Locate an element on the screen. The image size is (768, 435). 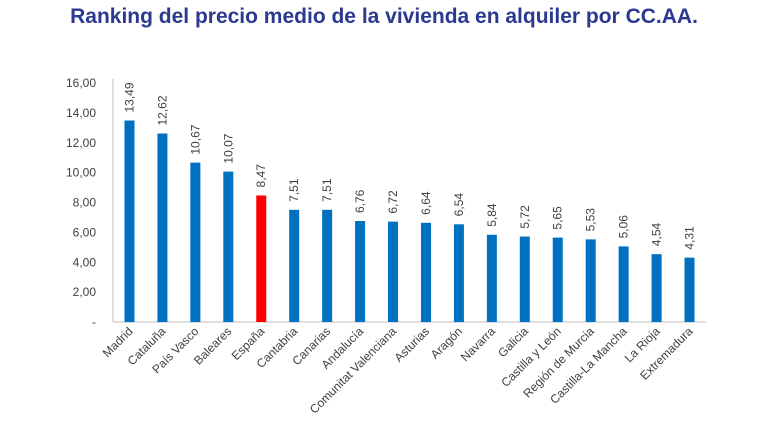
category-label: Navarra is located at coordinates (478, 344).